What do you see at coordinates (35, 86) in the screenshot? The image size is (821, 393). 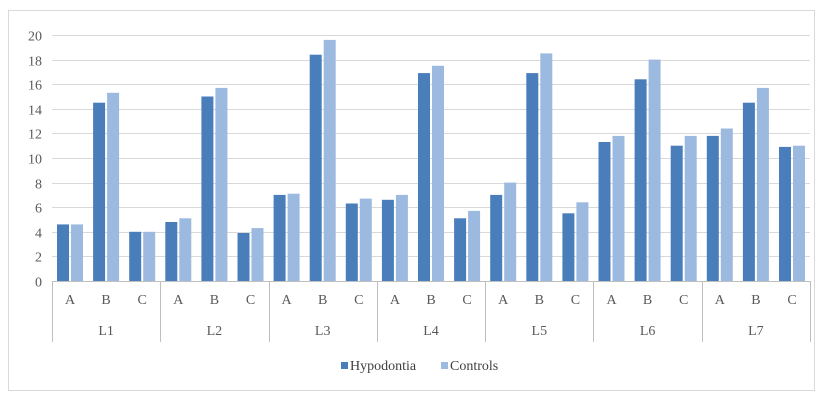 I see `y-tick-label: 16` at bounding box center [35, 86].